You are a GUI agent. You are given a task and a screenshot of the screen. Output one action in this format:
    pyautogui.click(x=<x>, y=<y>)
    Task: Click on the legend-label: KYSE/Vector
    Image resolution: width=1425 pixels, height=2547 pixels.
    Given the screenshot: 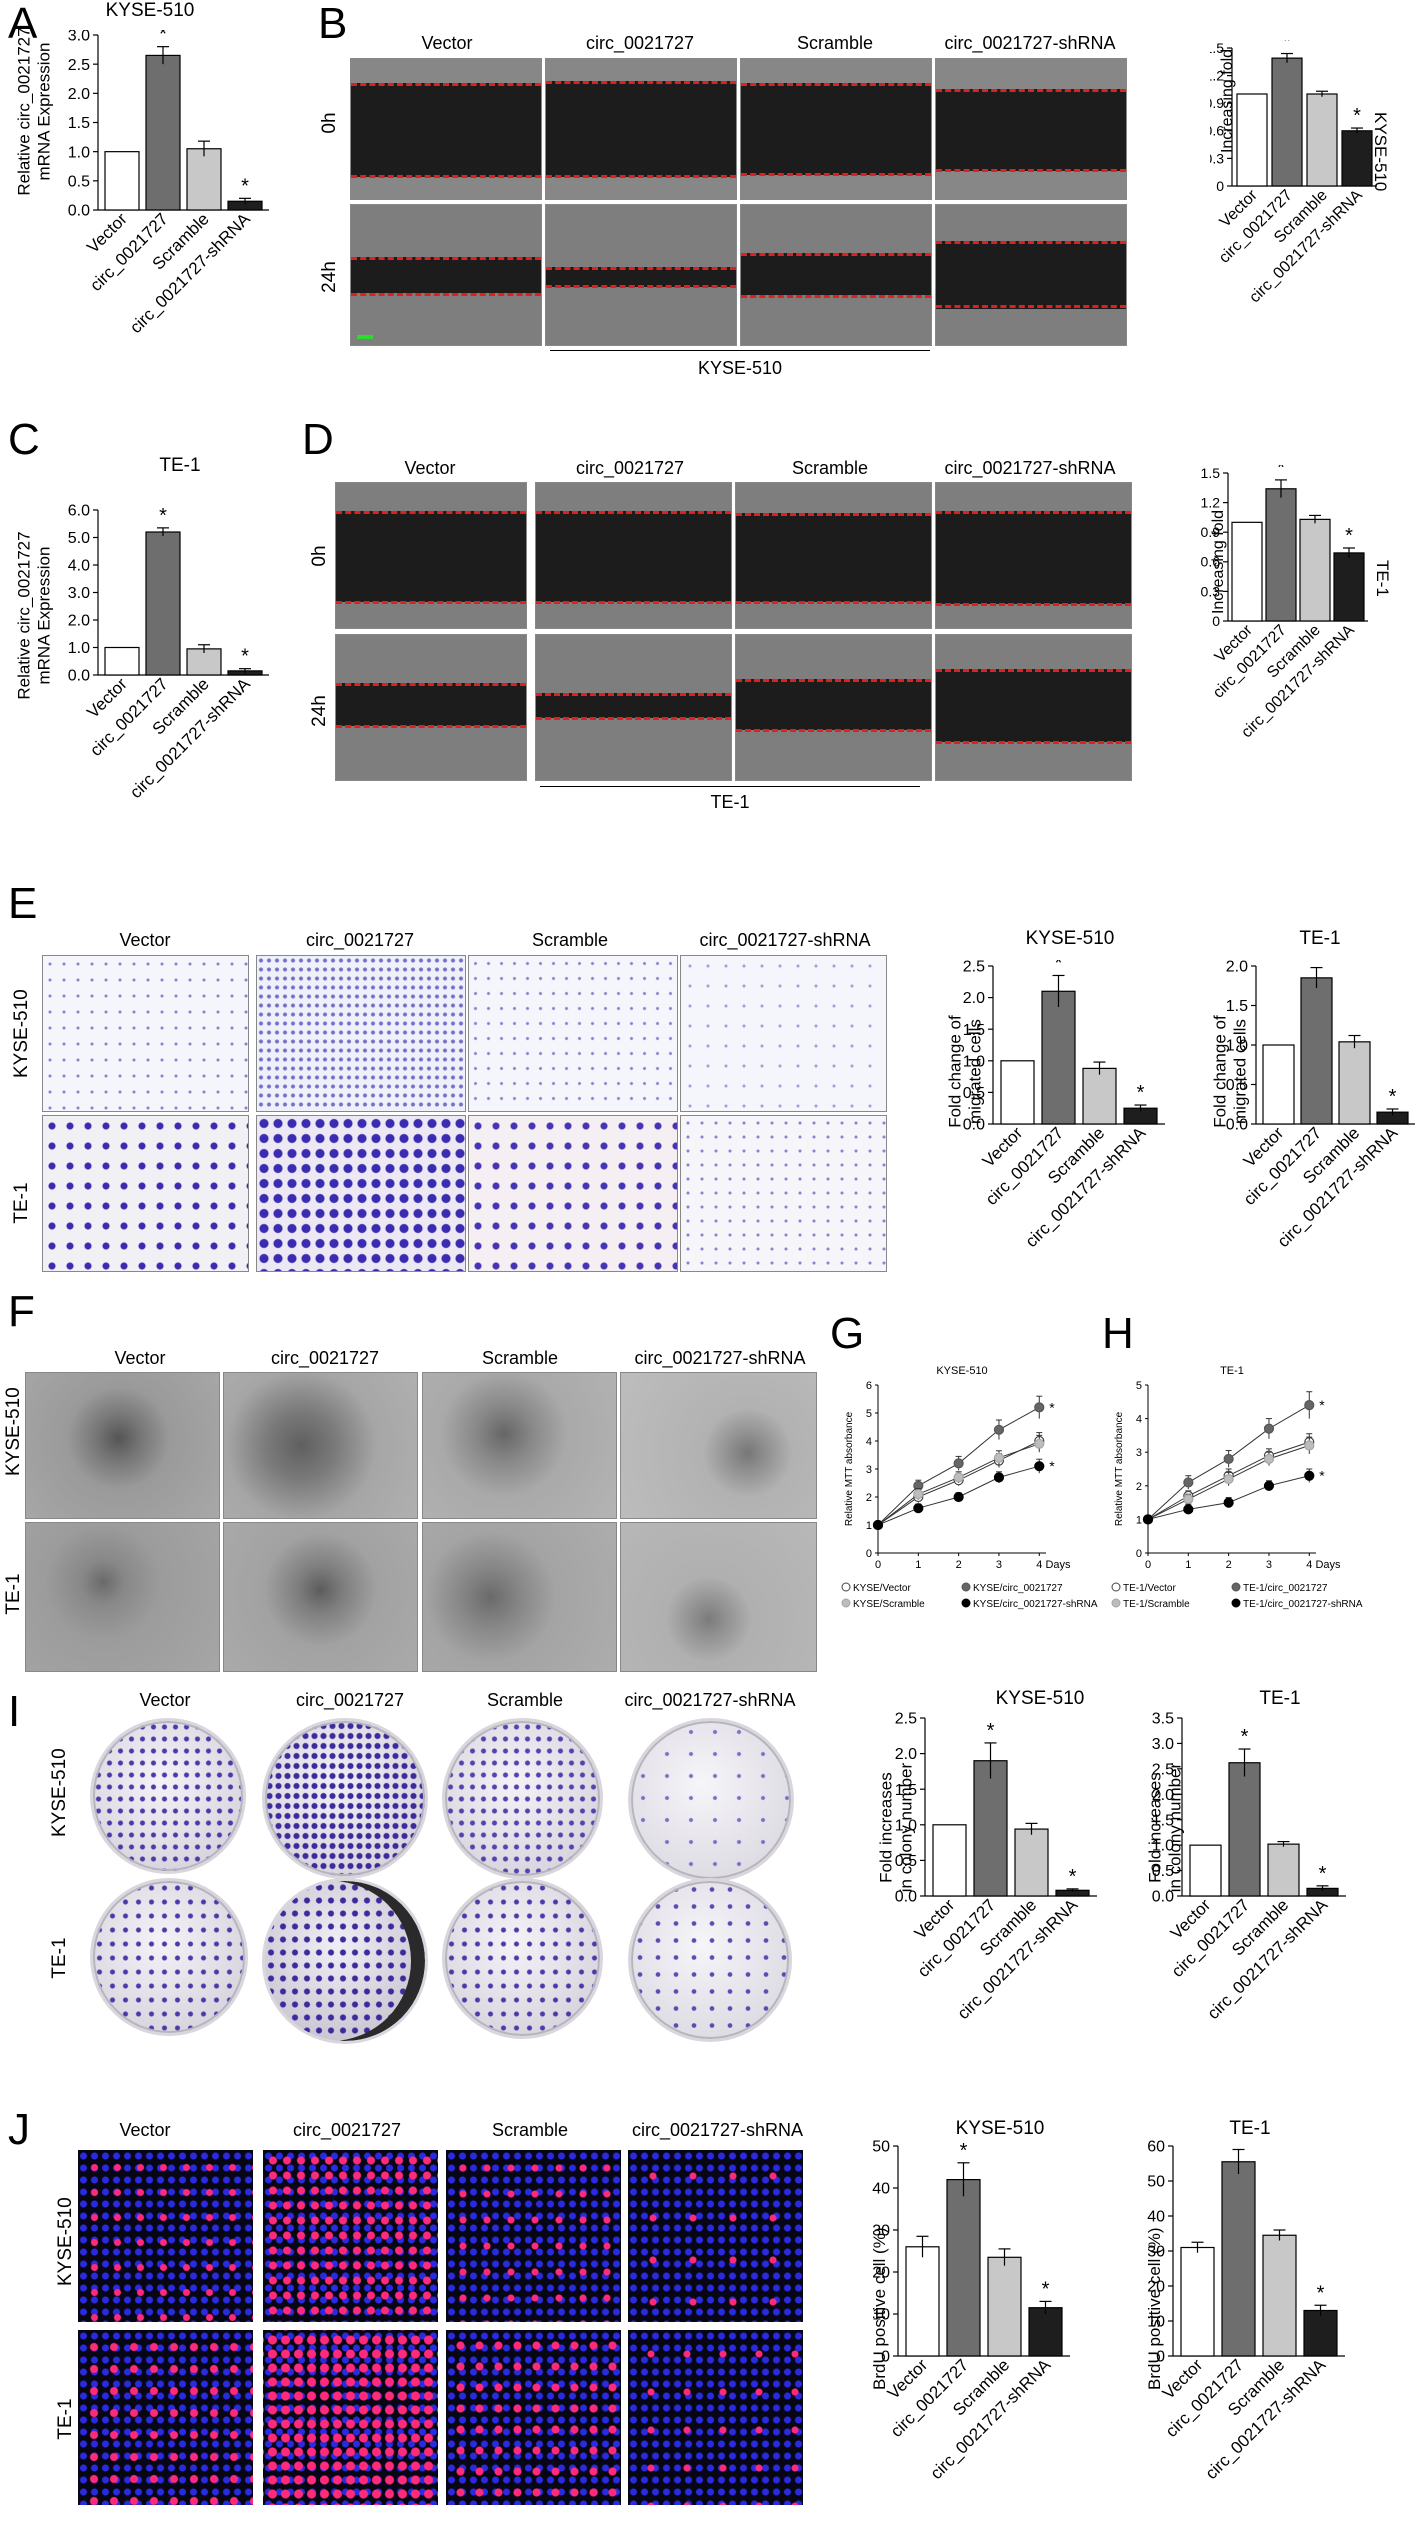 What is the action you would take?
    pyautogui.click(x=882, y=1588)
    